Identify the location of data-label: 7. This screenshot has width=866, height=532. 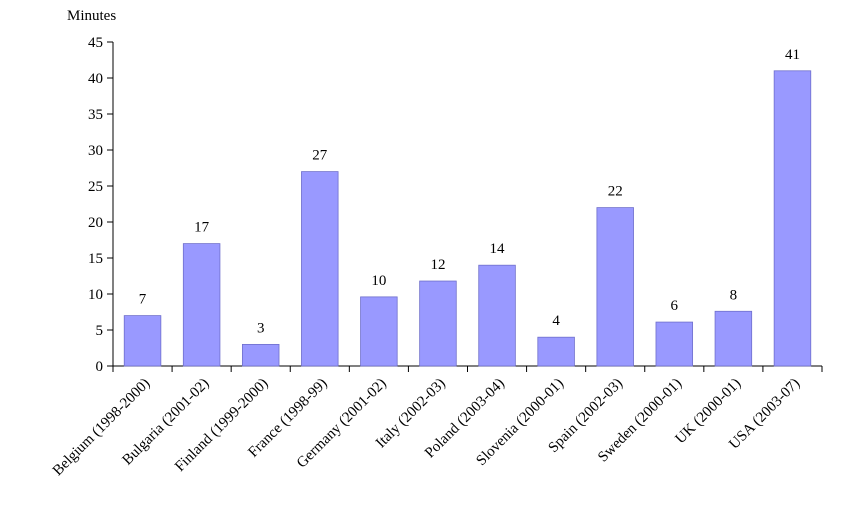
(143, 300).